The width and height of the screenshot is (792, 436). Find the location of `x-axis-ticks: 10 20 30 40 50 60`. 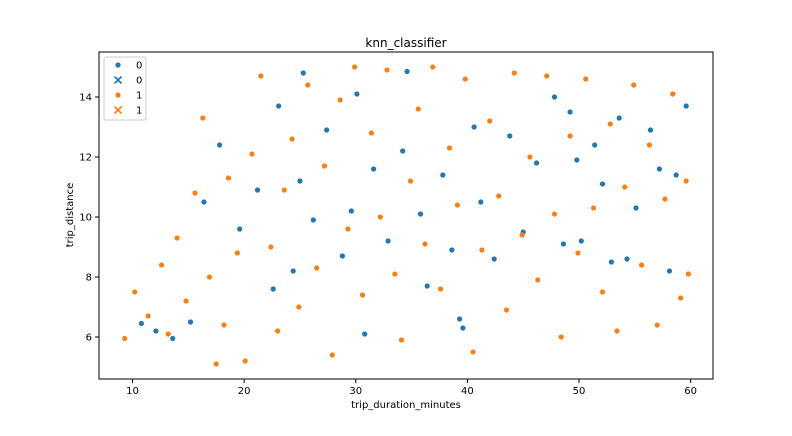

x-axis-ticks: 10 20 30 40 50 60 is located at coordinates (411, 388).